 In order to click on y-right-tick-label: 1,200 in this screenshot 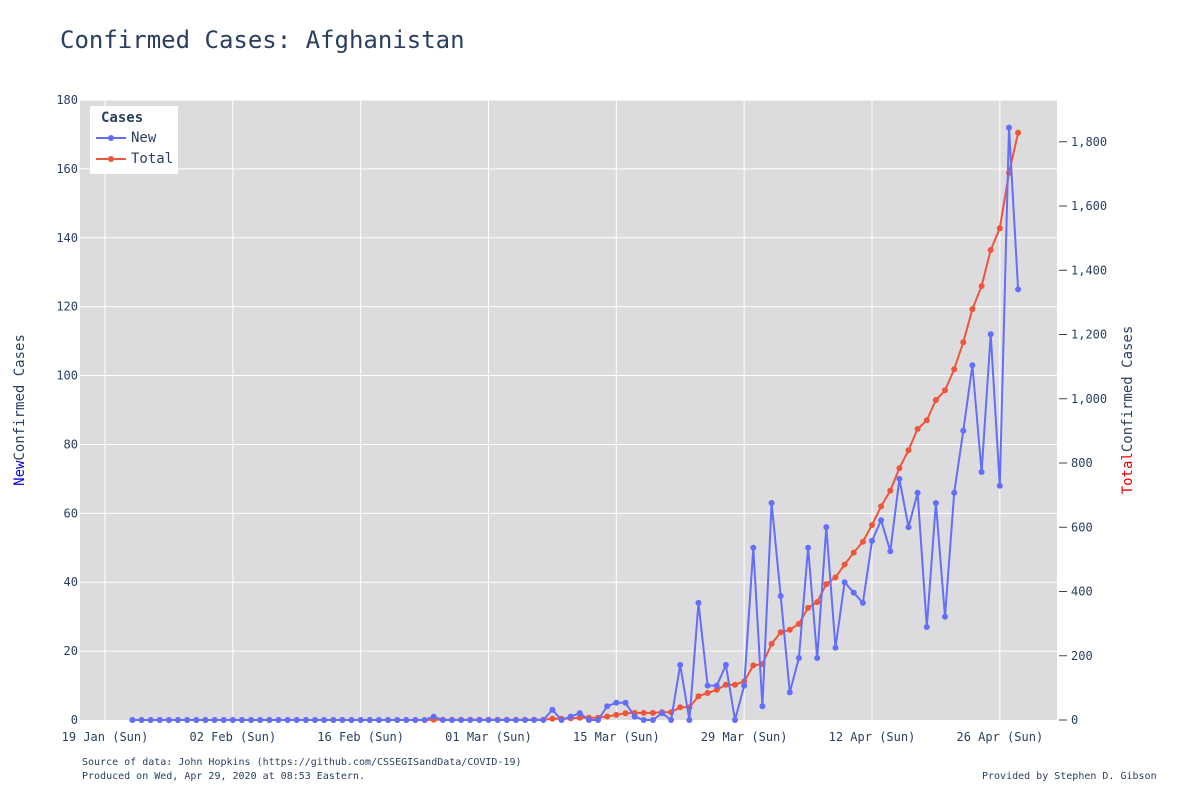, I will do `click(1089, 335)`.